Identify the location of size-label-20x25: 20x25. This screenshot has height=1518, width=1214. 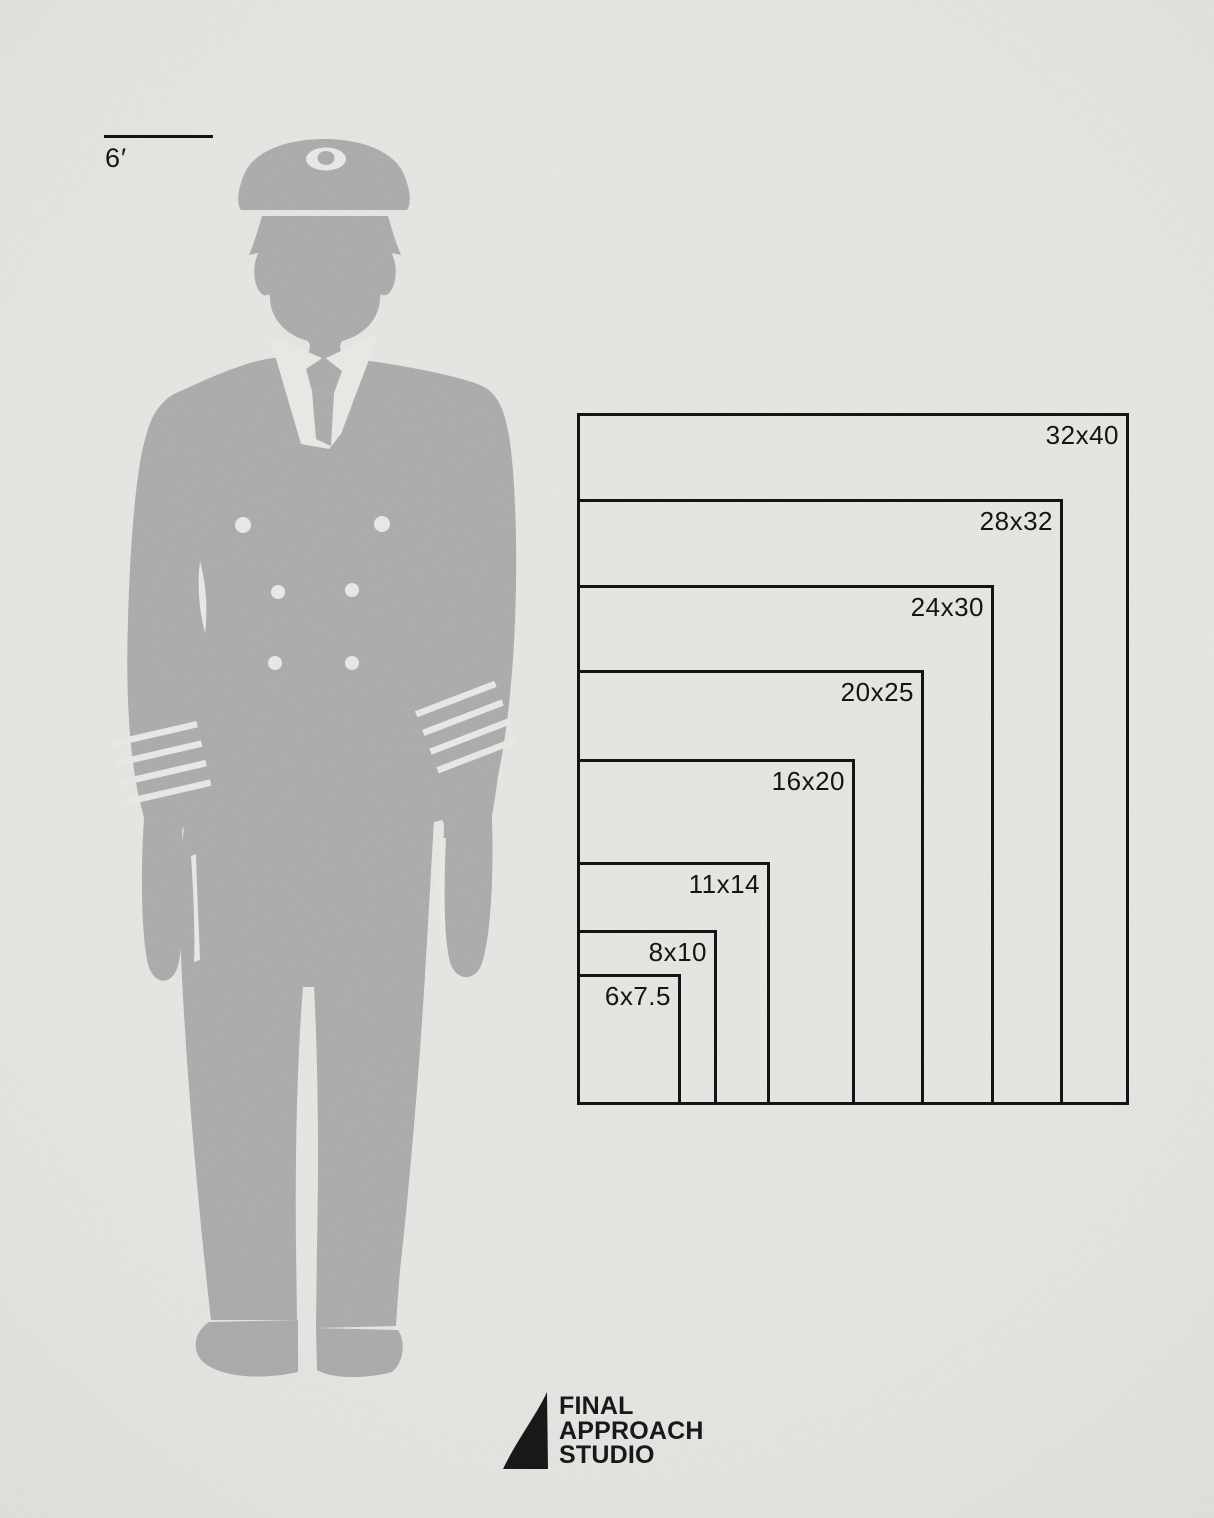
(877, 692).